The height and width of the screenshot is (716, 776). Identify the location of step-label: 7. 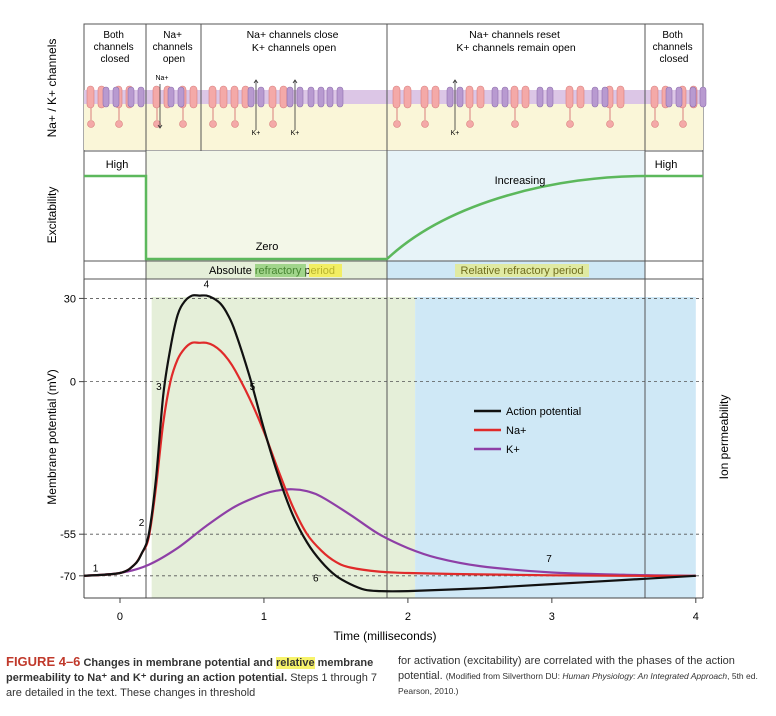
(549, 559).